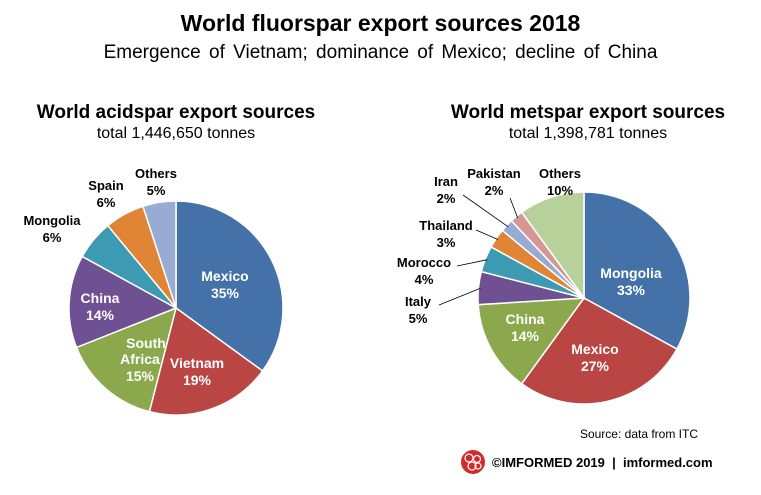 Image resolution: width=761 pixels, height=495 pixels. I want to click on metspar-slice-morocco-name-label: Morocco, so click(424, 262).